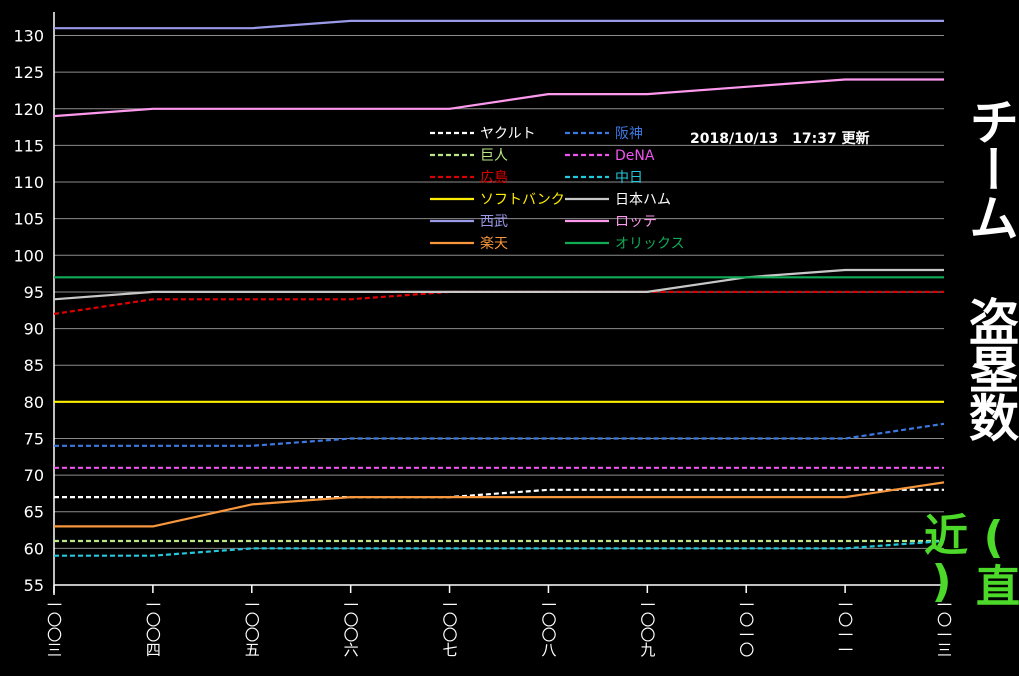 Image resolution: width=1019 pixels, height=676 pixels. What do you see at coordinates (450, 627) in the screenshot?
I see `x-tick-label: 一〇〇七` at bounding box center [450, 627].